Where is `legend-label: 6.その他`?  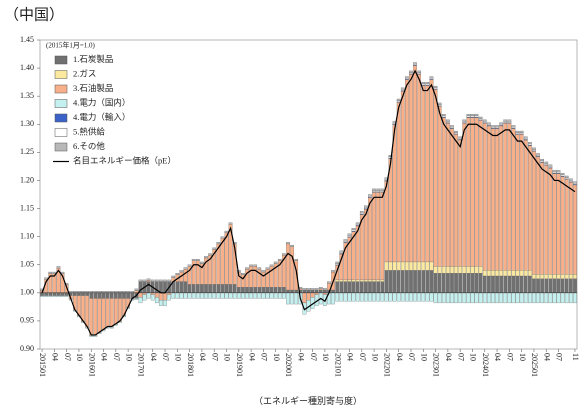 legend-label: 6.その他 is located at coordinates (89, 146).